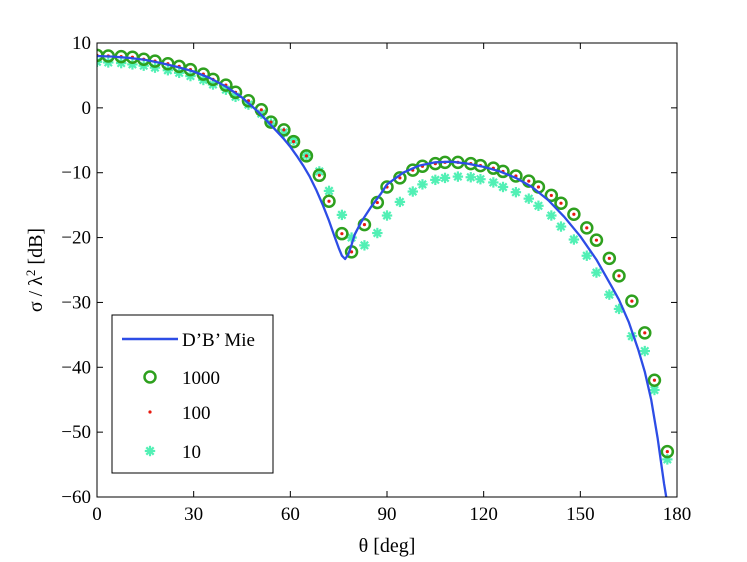 The width and height of the screenshot is (747, 562). I want to click on legend: D’B’ Mie 1000 100 10, so click(192, 394).